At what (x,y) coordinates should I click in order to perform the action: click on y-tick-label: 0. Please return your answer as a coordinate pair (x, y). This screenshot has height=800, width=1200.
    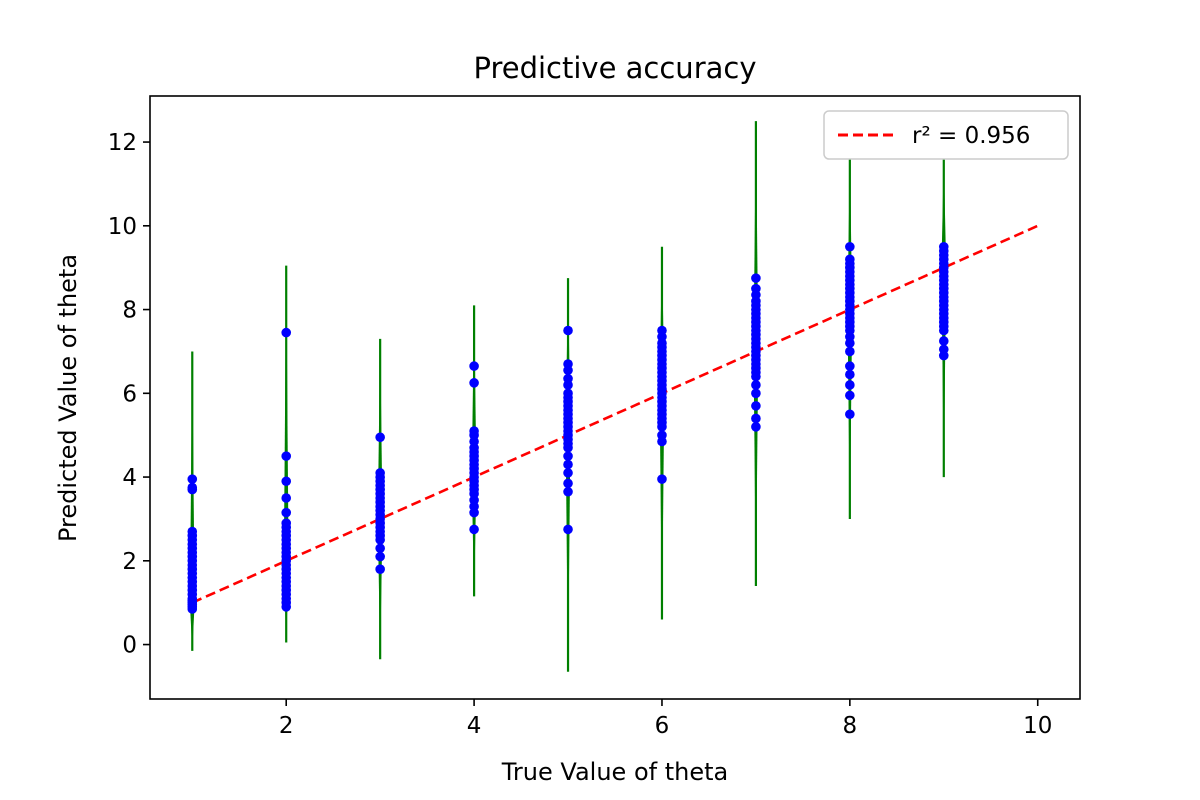
    Looking at the image, I should click on (129, 646).